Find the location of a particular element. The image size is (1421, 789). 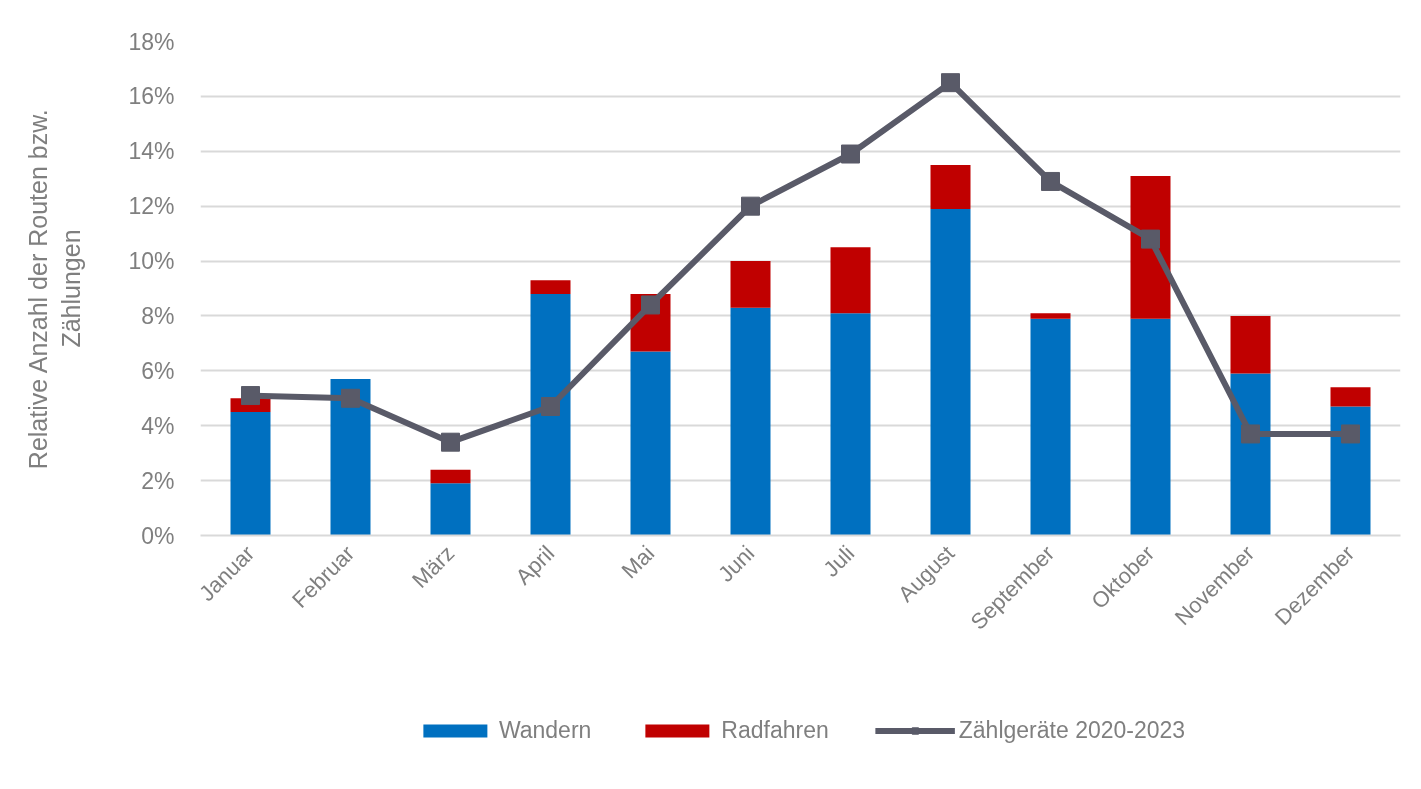

y-tick-label: 6% is located at coordinates (158, 370).